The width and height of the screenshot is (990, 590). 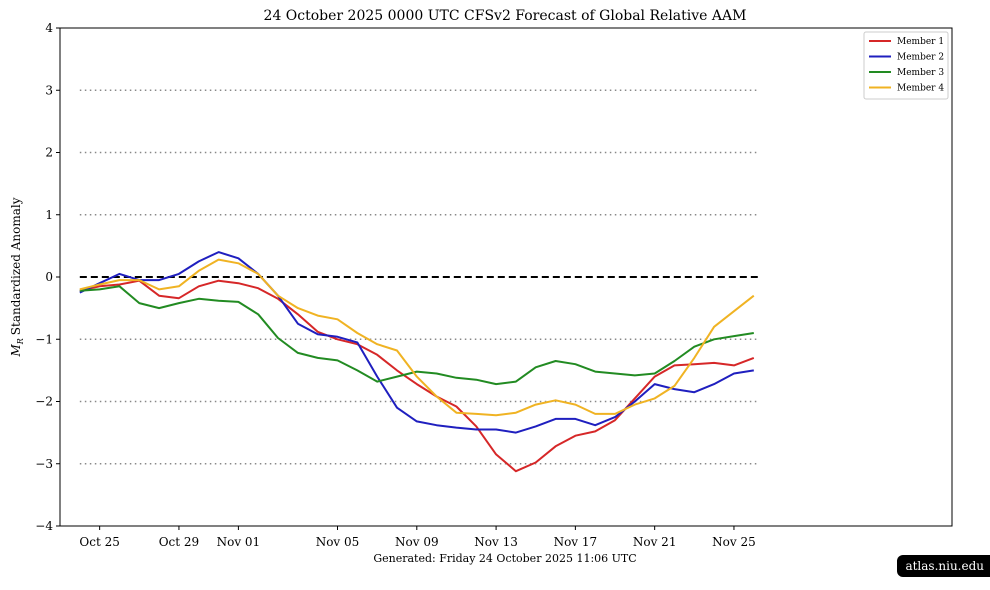 What do you see at coordinates (179, 542) in the screenshot?
I see `x-tick-label: Oct 29` at bounding box center [179, 542].